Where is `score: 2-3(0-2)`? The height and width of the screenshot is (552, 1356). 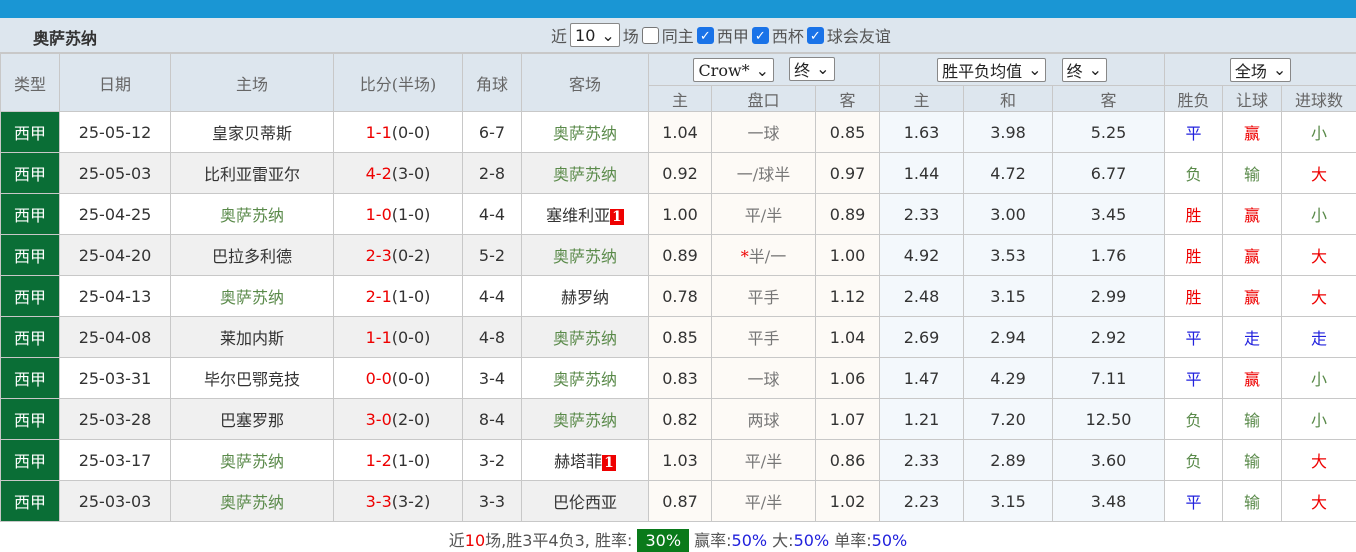 score: 2-3(0-2) is located at coordinates (398, 255).